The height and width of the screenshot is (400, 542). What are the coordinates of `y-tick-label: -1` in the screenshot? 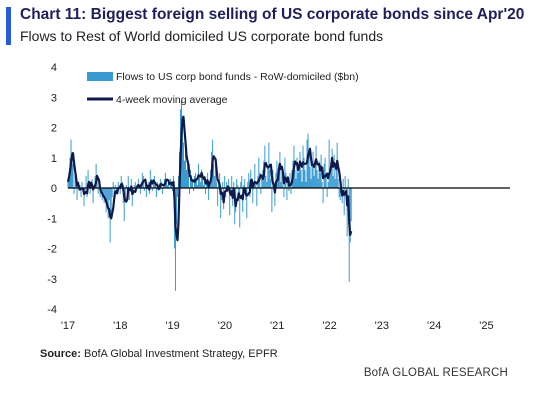 It's located at (52, 219).